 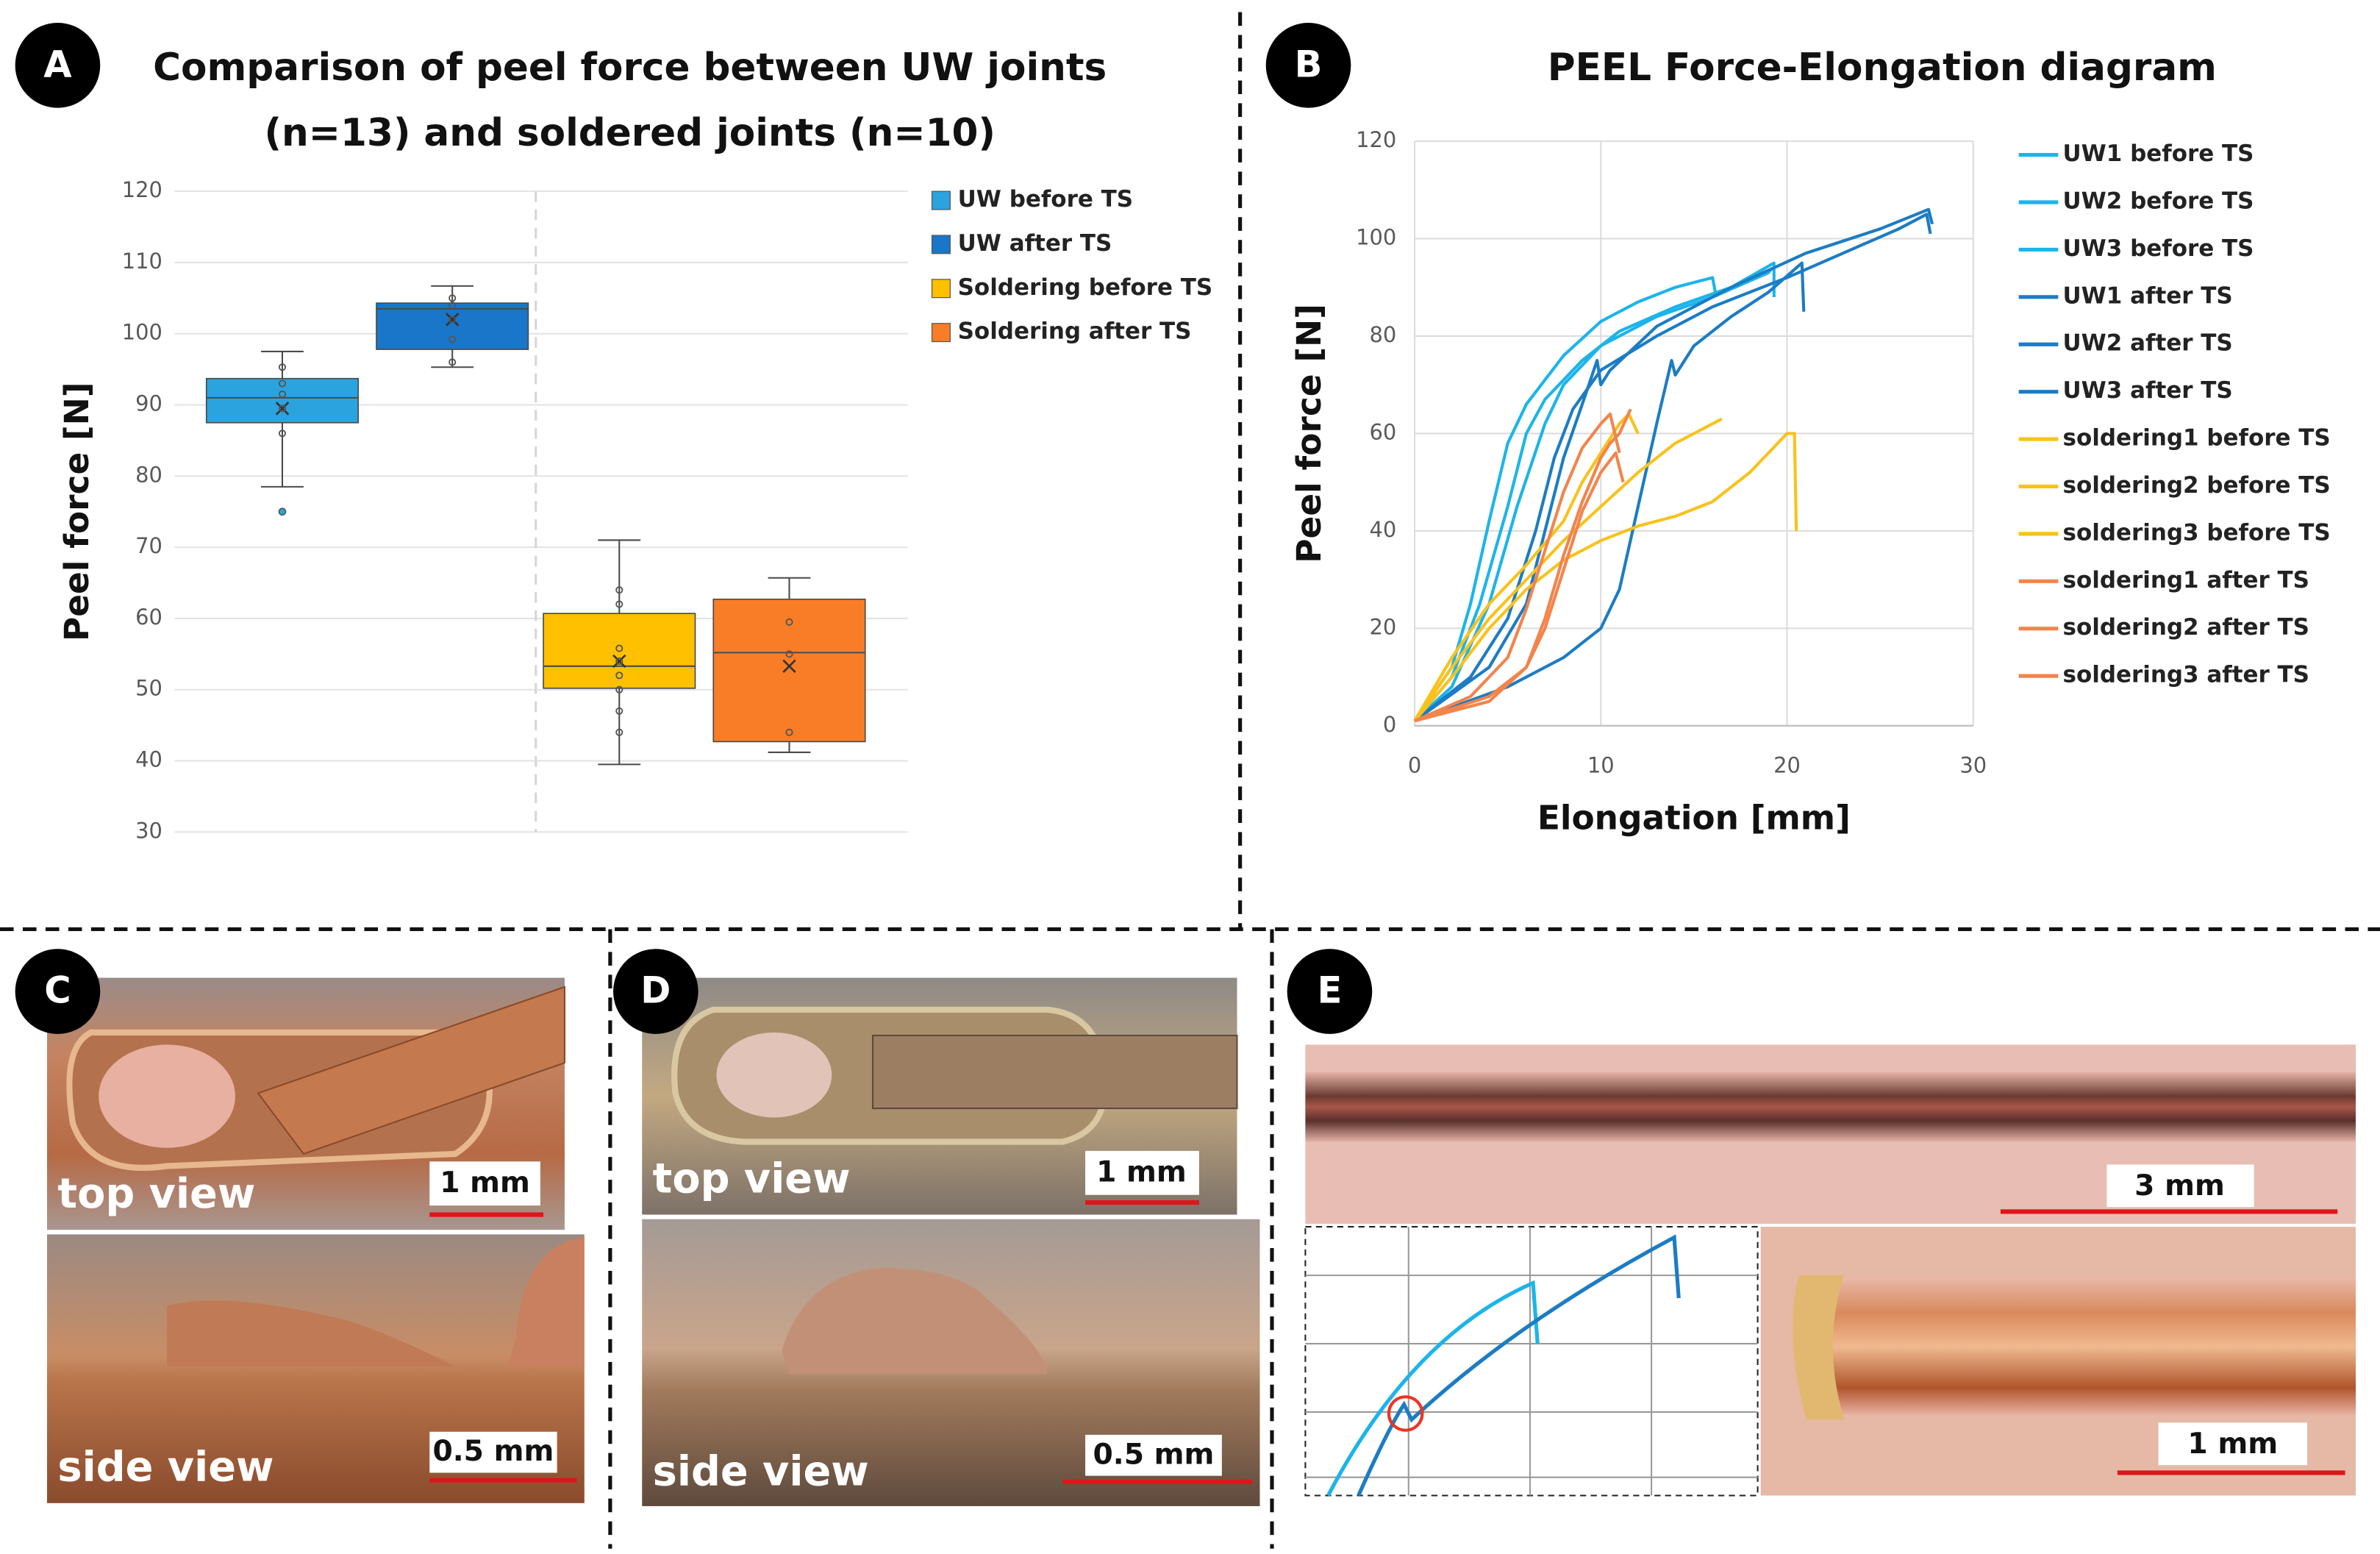 I want to click on x-axis-label: Elongation [mm], so click(x=1694, y=817).